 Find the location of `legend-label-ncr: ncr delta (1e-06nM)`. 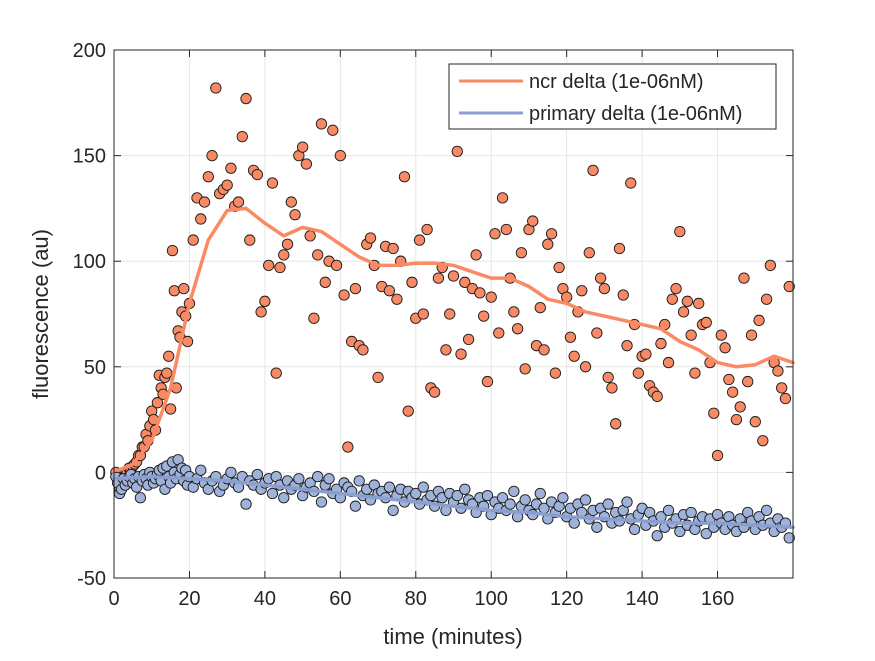

legend-label-ncr: ncr delta (1e-06nM) is located at coordinates (616, 82).